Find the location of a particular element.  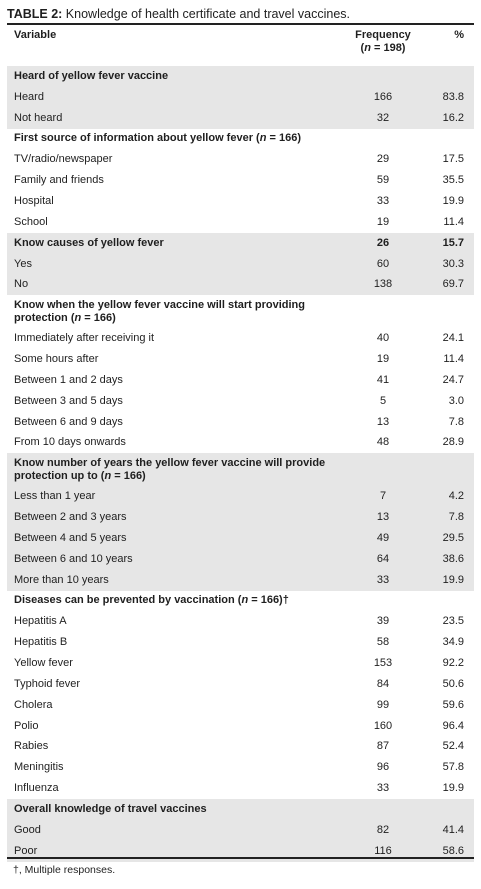

table-row: From 10 days onwards 48 28.9 is located at coordinates (240, 443).